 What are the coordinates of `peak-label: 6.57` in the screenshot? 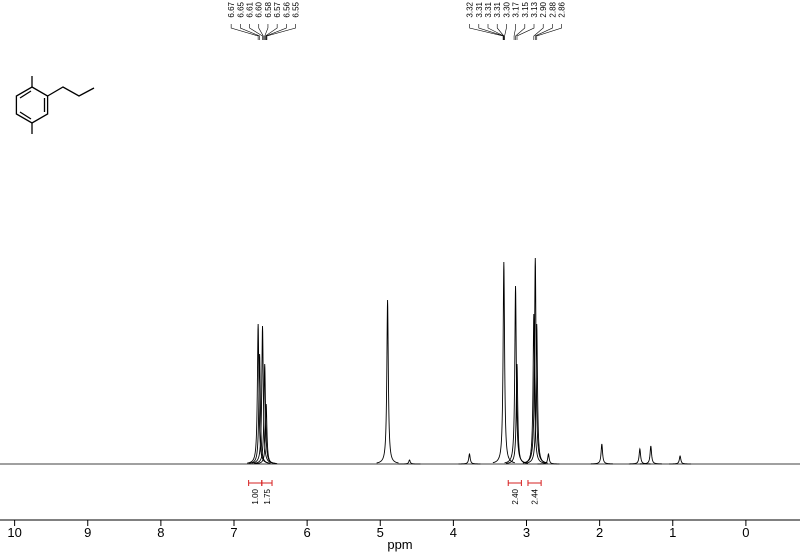 It's located at (277, 9).